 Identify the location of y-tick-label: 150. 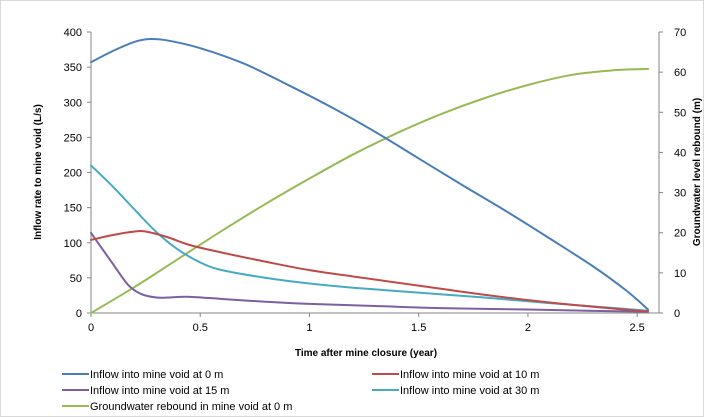
(73, 209).